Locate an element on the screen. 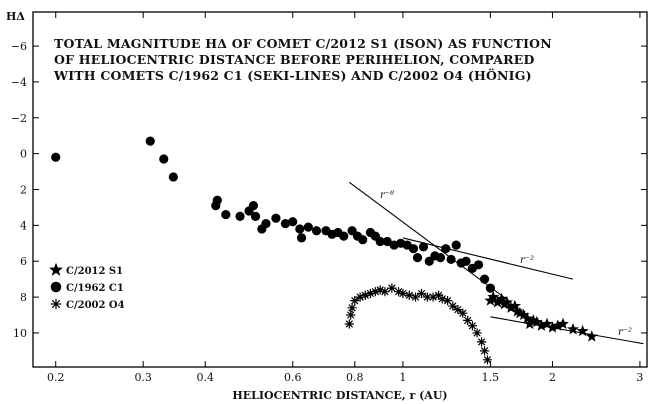 This screenshot has width=655, height=404. x-tick-label: 2 is located at coordinates (552, 377).